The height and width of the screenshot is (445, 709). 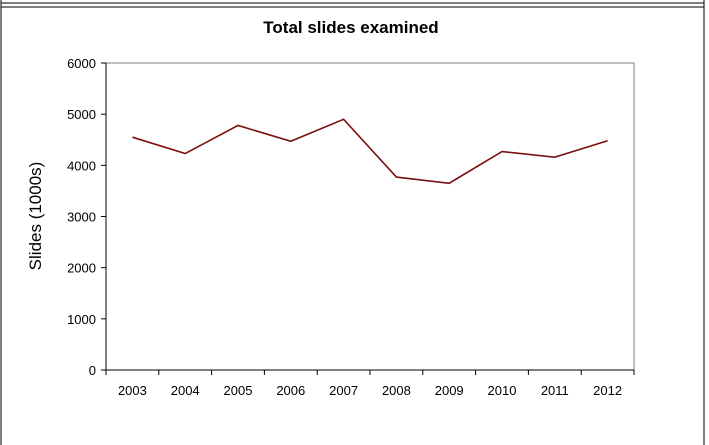 I want to click on y-axis-label: Slides (1000s), so click(x=35, y=216).